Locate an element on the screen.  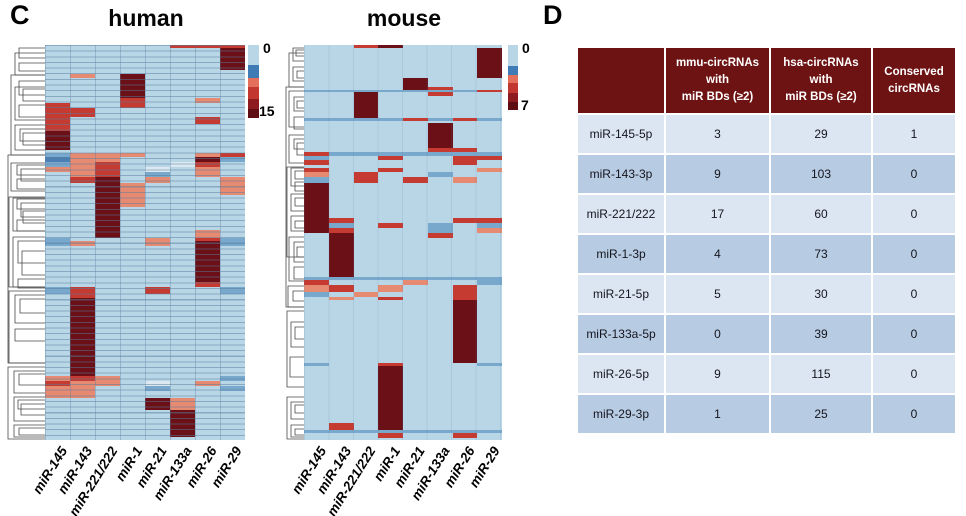
table-cell: 115 is located at coordinates (821, 374).